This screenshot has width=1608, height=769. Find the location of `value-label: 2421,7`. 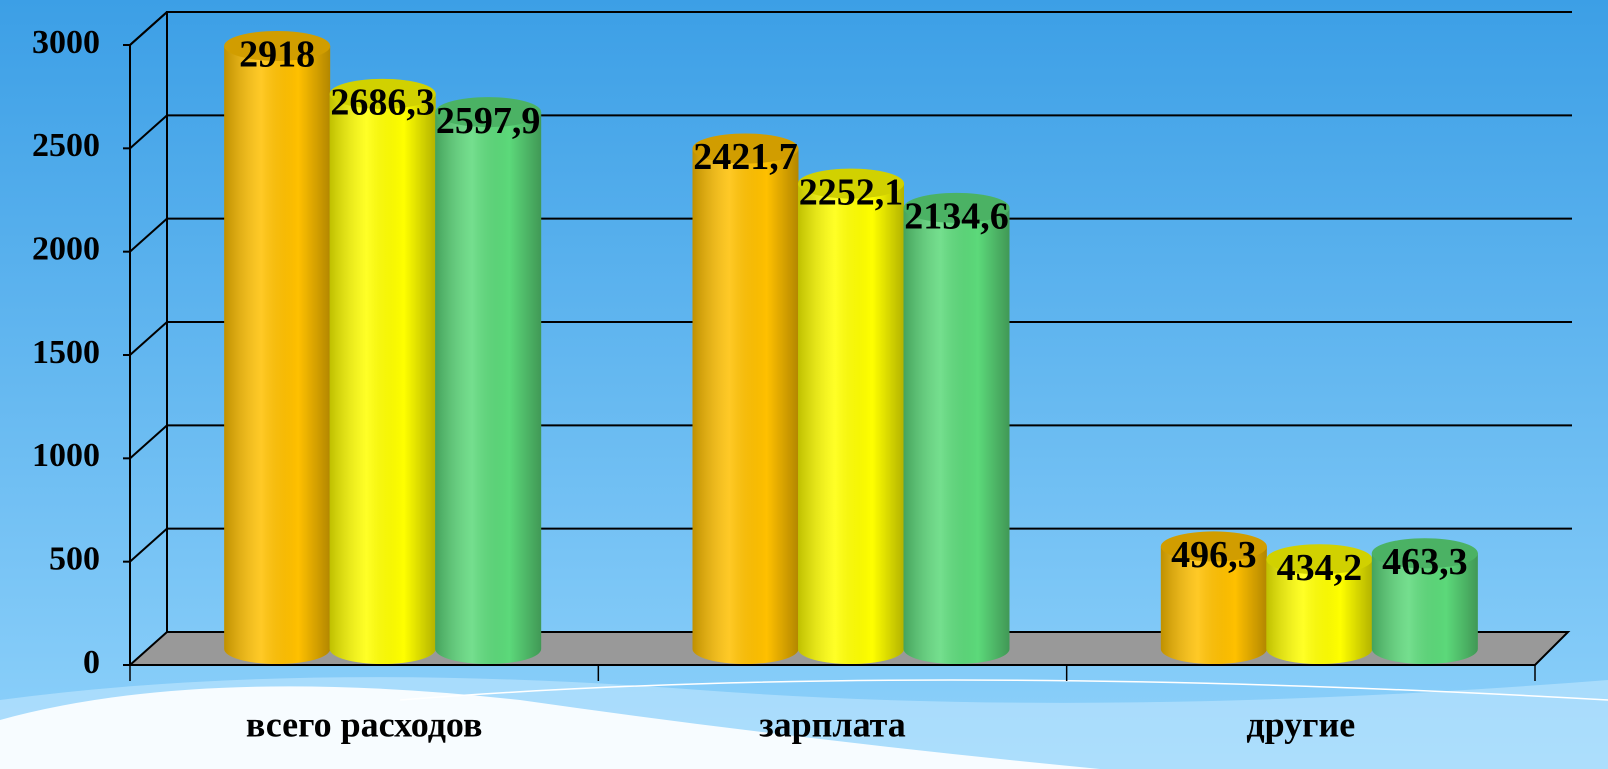

value-label: 2421,7 is located at coordinates (745, 157).